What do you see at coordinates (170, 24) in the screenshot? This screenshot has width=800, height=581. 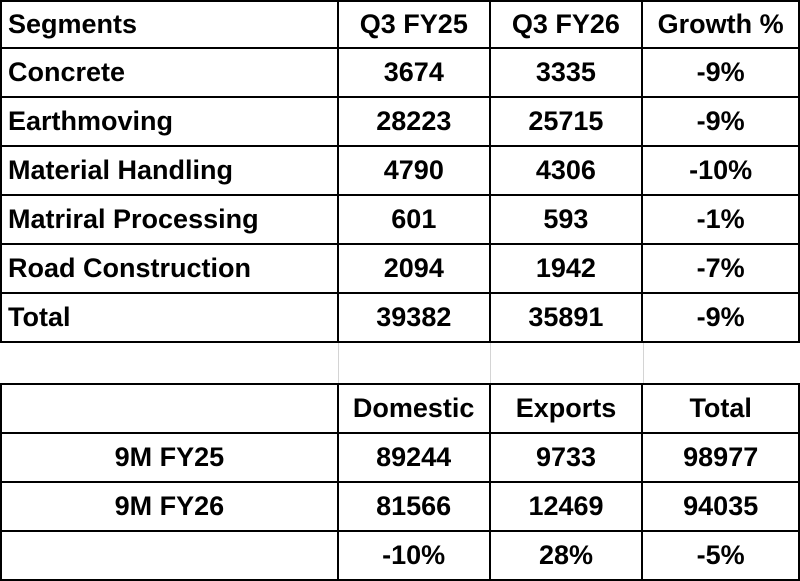 I see `header-cell-segments: Segments` at bounding box center [170, 24].